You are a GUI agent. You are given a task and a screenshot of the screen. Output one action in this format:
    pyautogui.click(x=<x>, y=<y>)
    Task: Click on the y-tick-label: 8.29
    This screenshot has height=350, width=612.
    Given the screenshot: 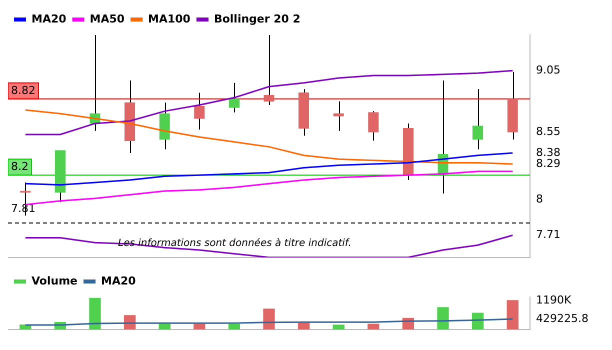 What is the action you would take?
    pyautogui.click(x=548, y=163)
    